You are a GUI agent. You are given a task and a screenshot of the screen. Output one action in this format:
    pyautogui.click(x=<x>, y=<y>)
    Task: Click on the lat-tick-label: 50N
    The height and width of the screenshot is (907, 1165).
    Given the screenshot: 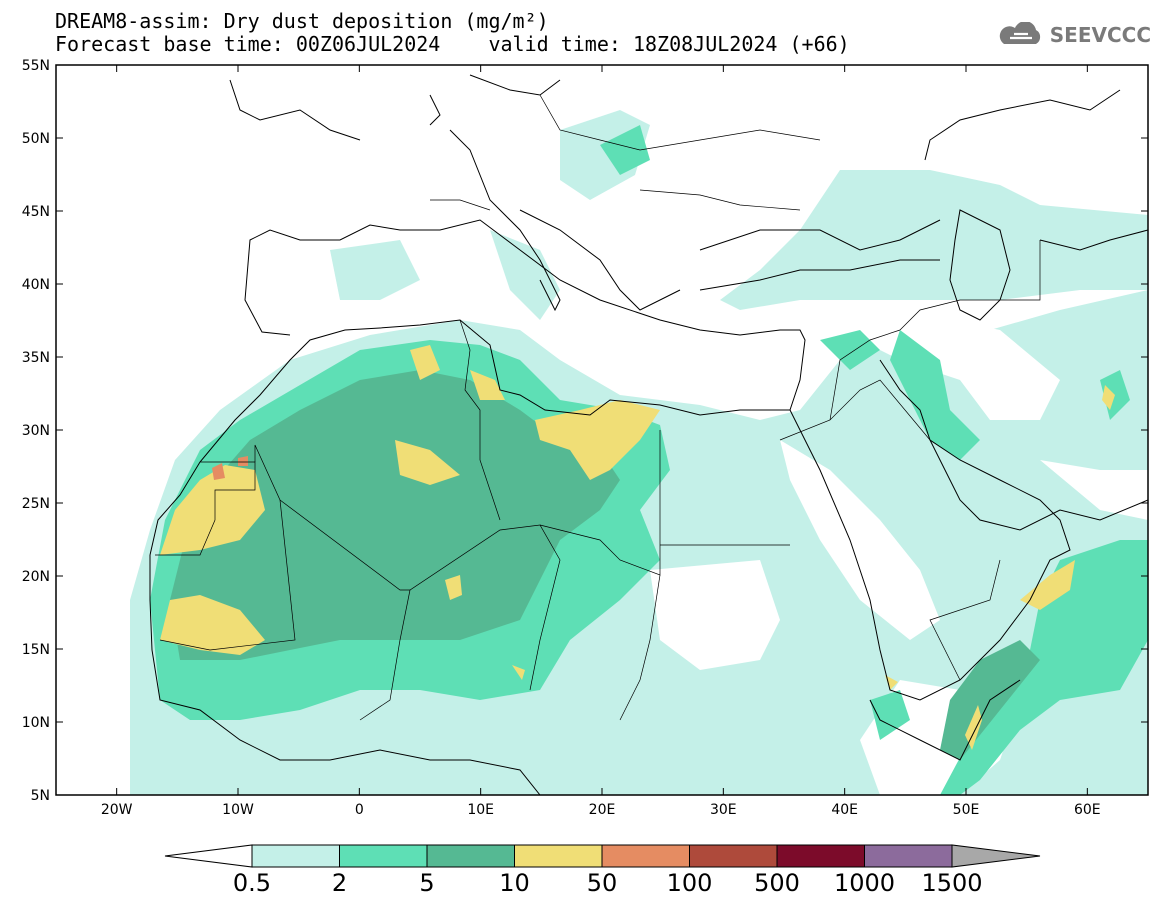 What is the action you would take?
    pyautogui.click(x=36, y=139)
    